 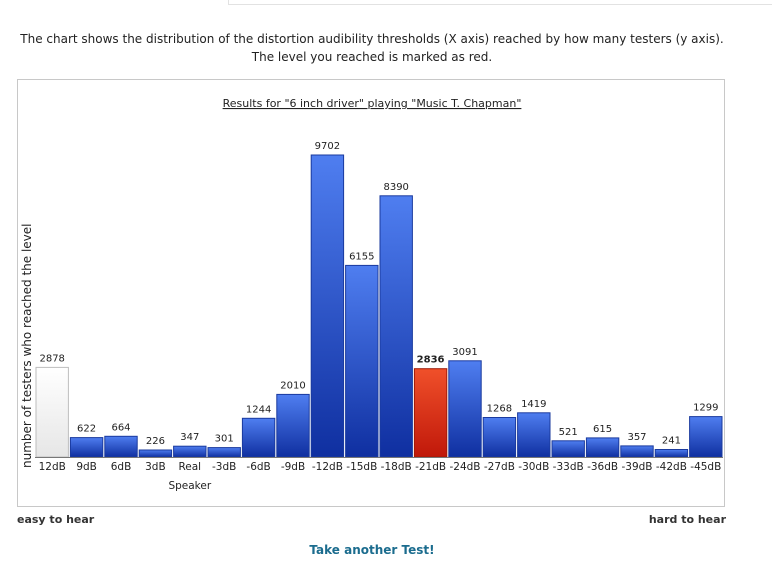 What do you see at coordinates (533, 404) in the screenshot?
I see `value-label-30db: 1419` at bounding box center [533, 404].